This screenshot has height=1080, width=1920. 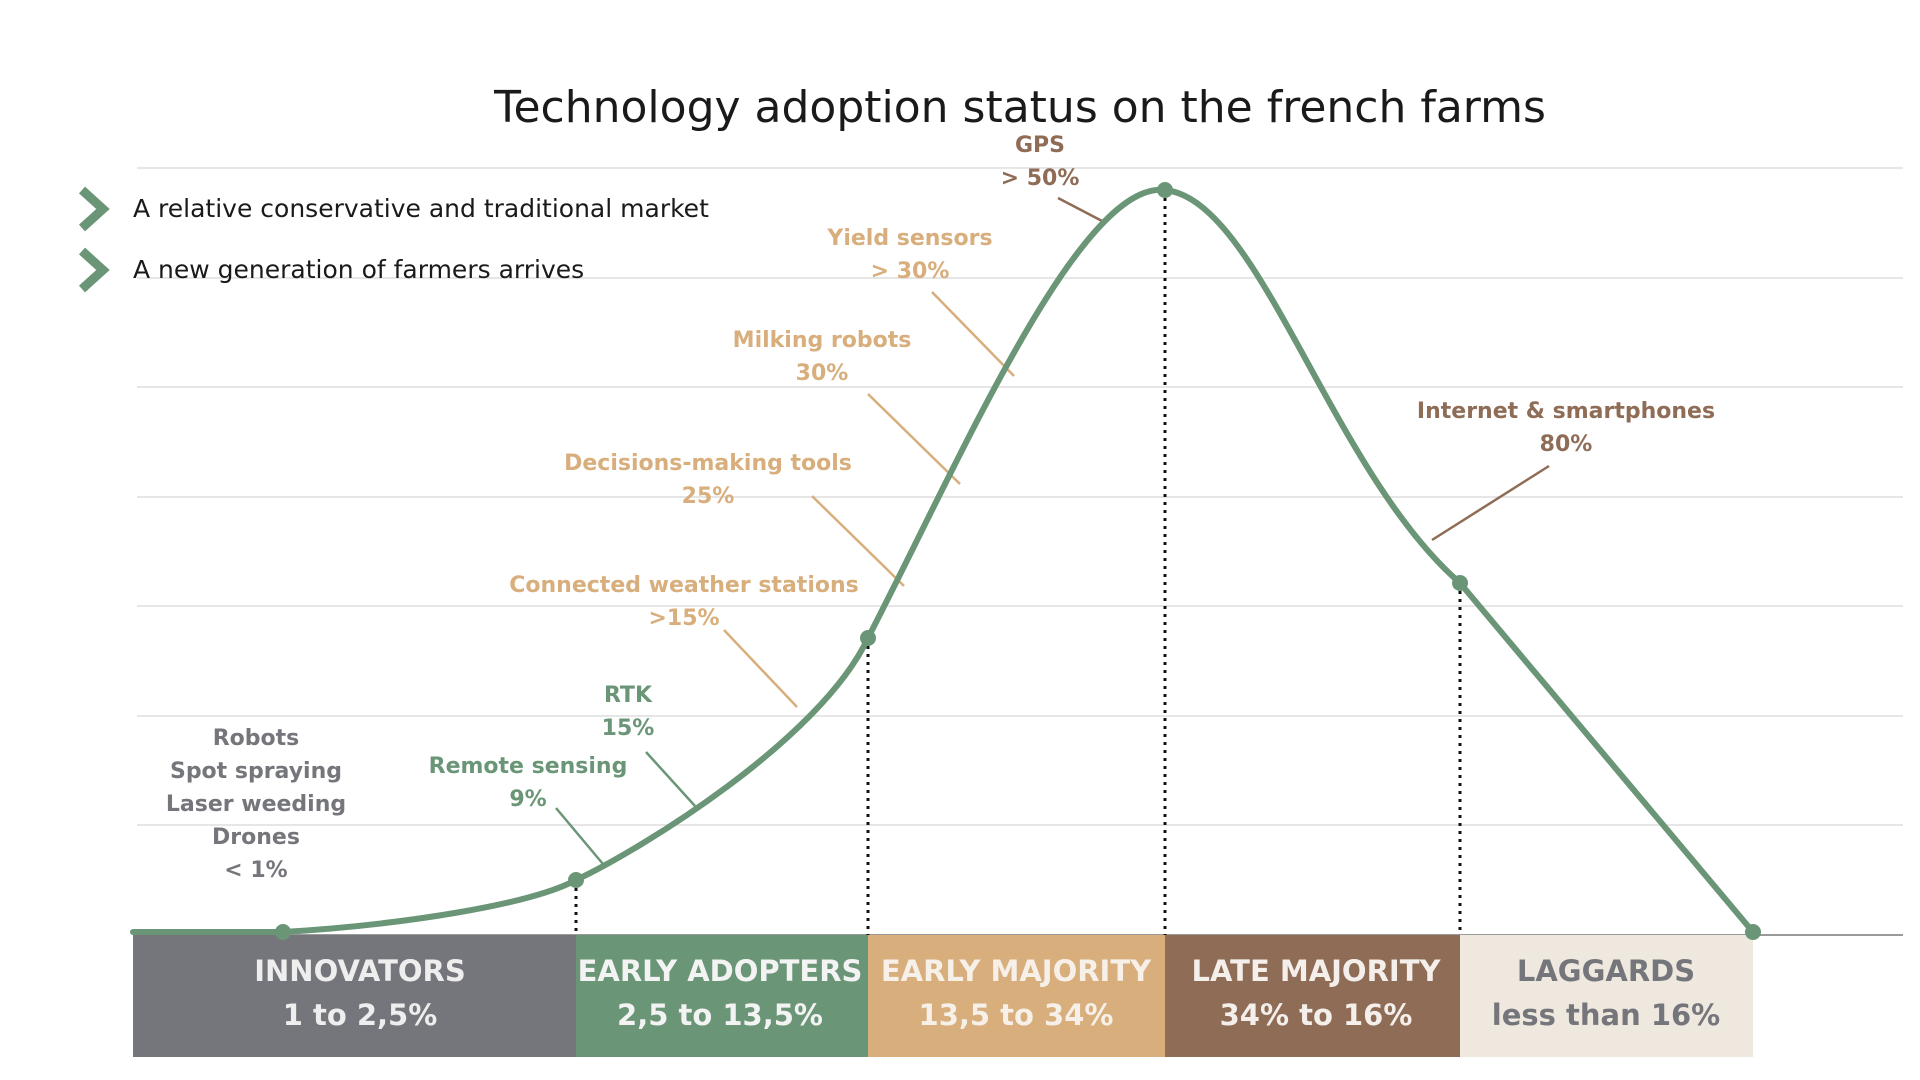 I want to click on annotation-text: > 50%, so click(x=1040, y=178).